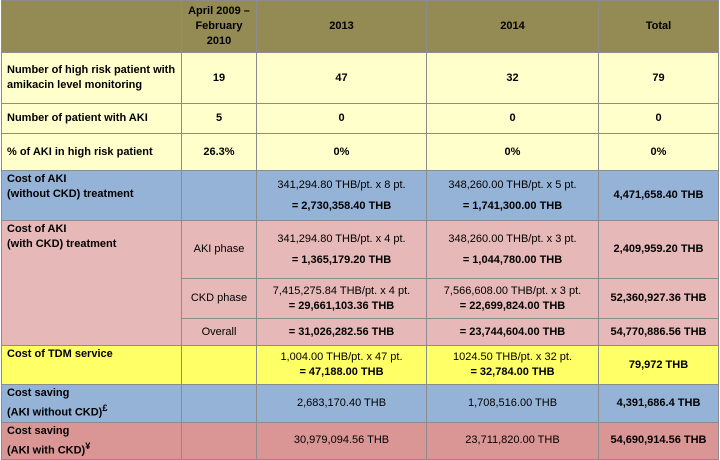  Describe the element at coordinates (219, 298) in the screenshot. I see `phase-cell: CKD phase` at that location.